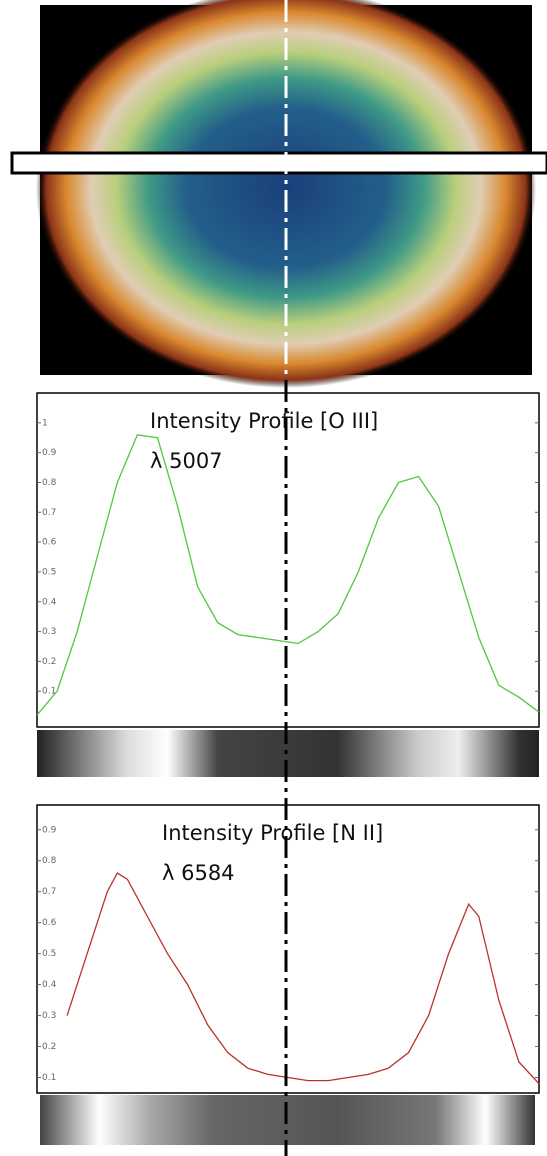 The width and height of the screenshot is (547, 1156). I want to click on slit, so click(278, 163).